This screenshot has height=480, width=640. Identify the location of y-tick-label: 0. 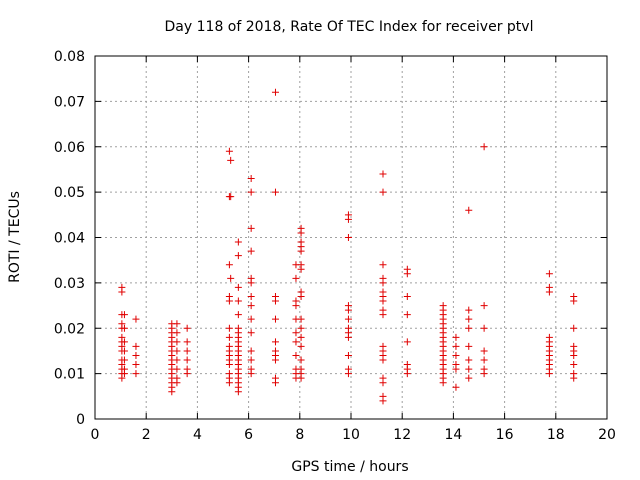
(80, 420).